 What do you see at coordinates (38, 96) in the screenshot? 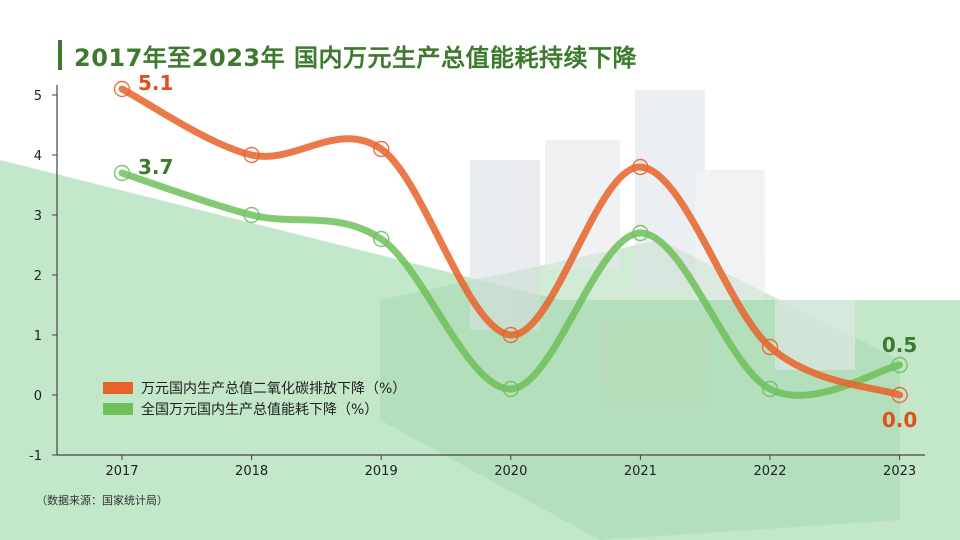
I see `y-tick-label: 5` at bounding box center [38, 96].